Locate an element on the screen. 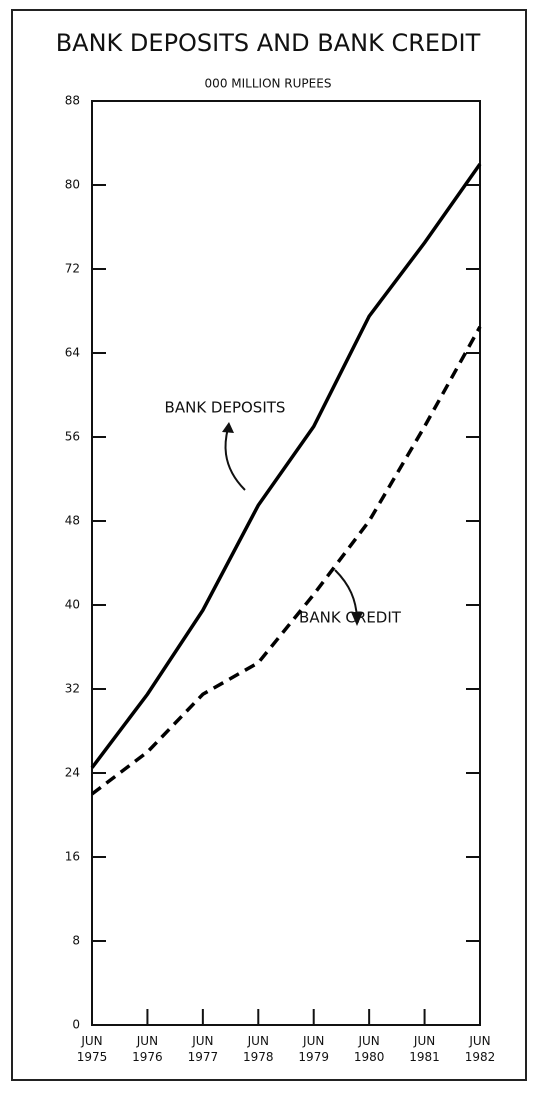 The width and height of the screenshot is (535, 1097). x-tick-label-box: JUN 1978 is located at coordinates (258, 1049).